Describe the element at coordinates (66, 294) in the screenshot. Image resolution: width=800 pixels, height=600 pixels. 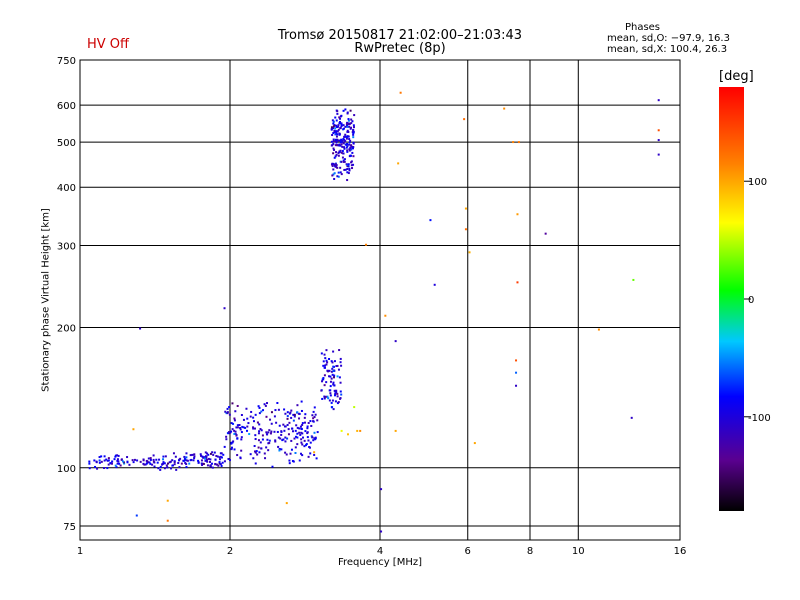
I see `y-axis-ticks: 75 100 200 300 400 500 600 750` at that location.